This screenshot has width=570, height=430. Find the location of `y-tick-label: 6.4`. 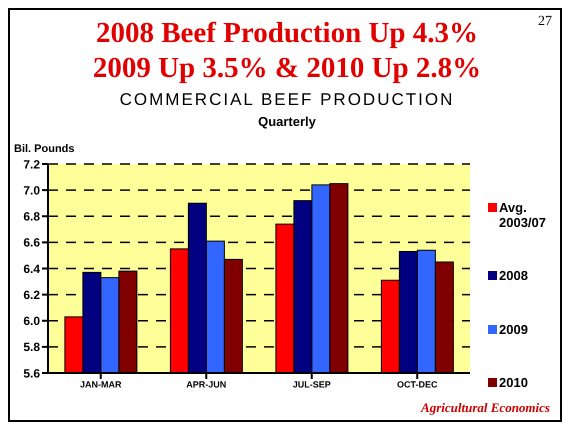

y-tick-label: 6.4 is located at coordinates (31, 269).